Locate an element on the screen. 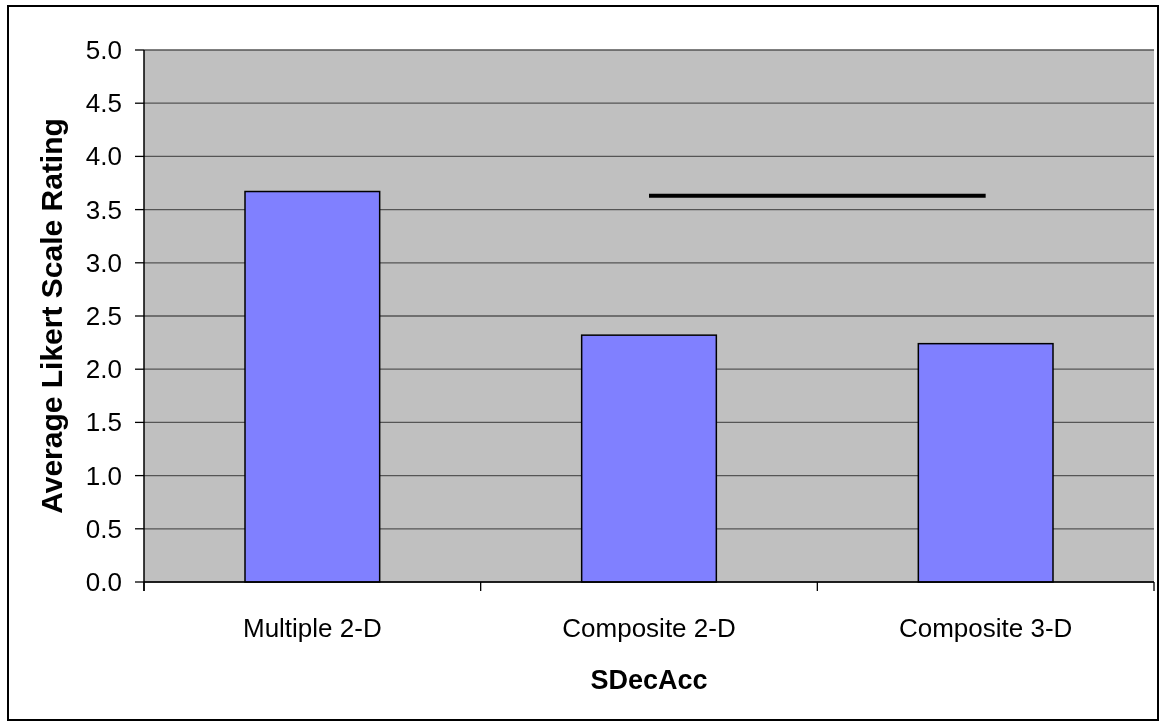 This screenshot has height=727, width=1162. x-tick-label: Multiple 2-D is located at coordinates (312, 628).